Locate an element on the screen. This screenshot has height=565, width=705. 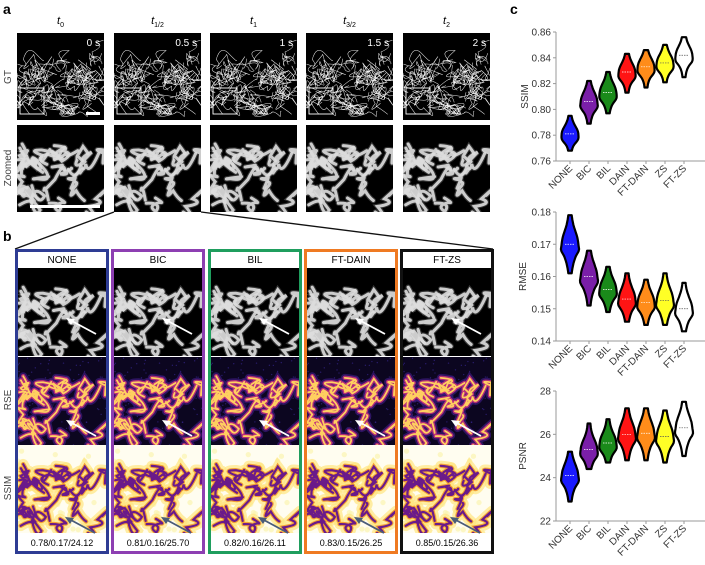
y-tick-label: 24 is located at coordinates (546, 478).